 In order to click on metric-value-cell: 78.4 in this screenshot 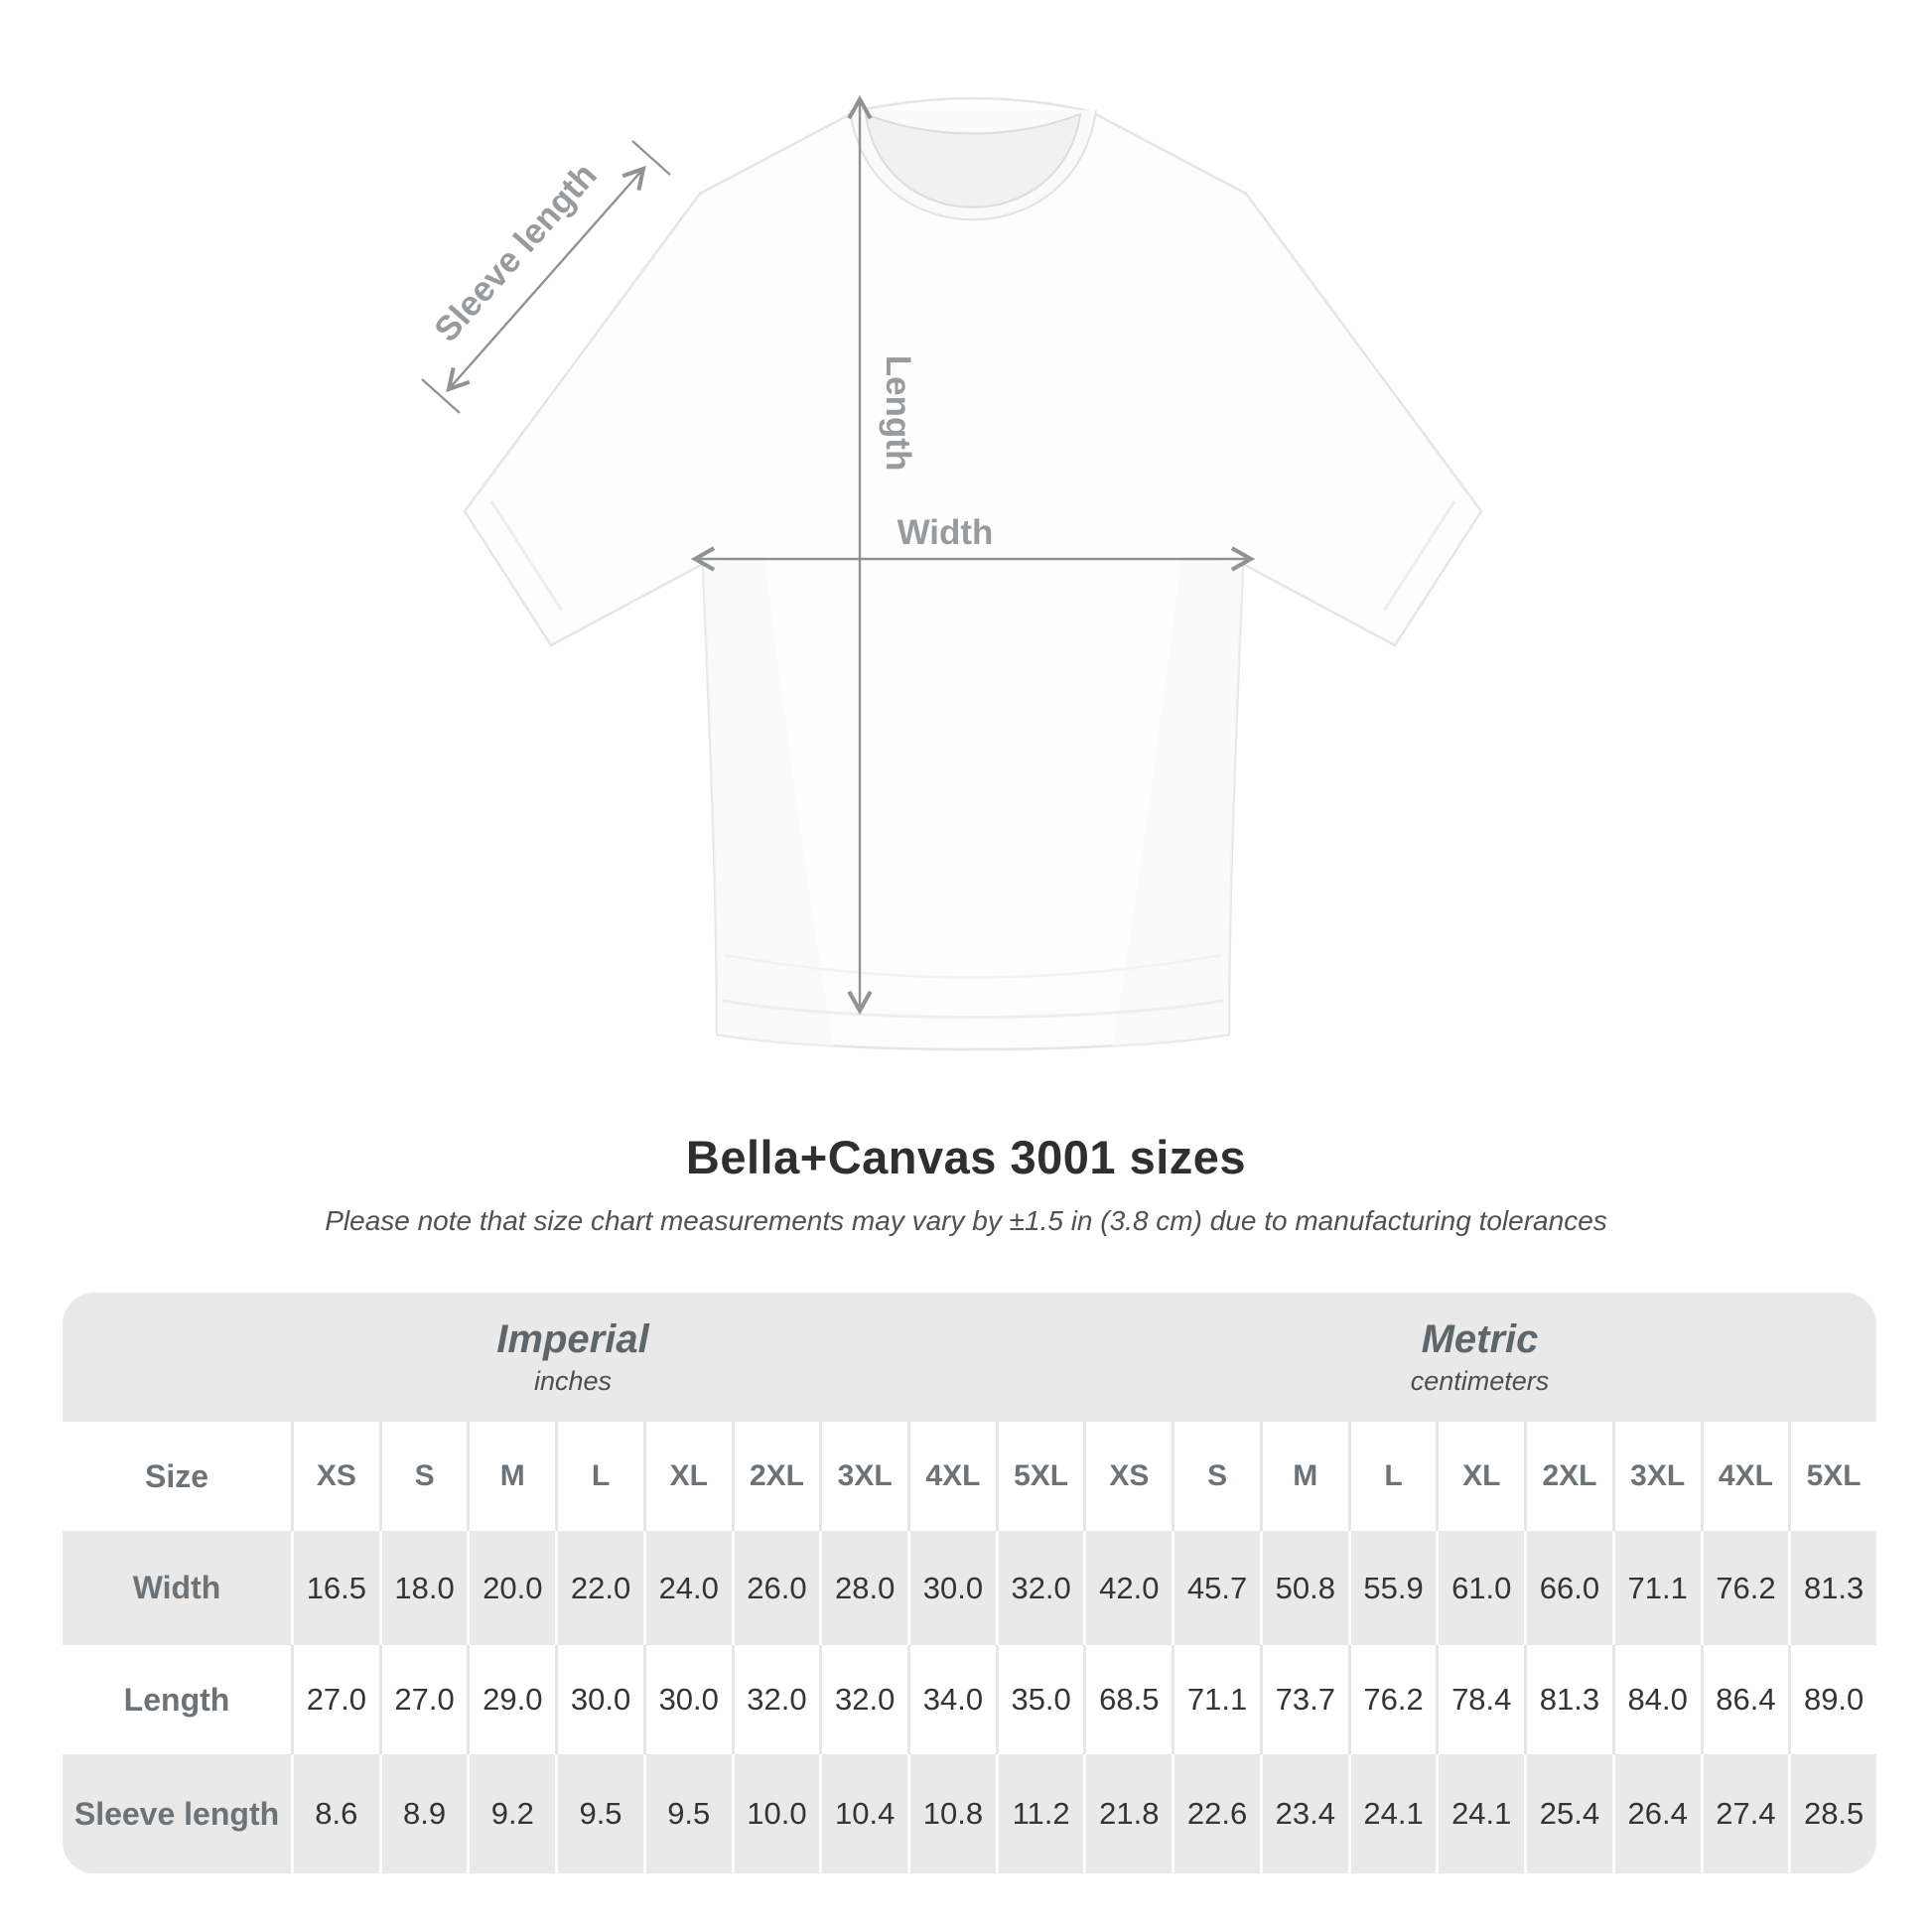, I will do `click(1480, 1700)`.